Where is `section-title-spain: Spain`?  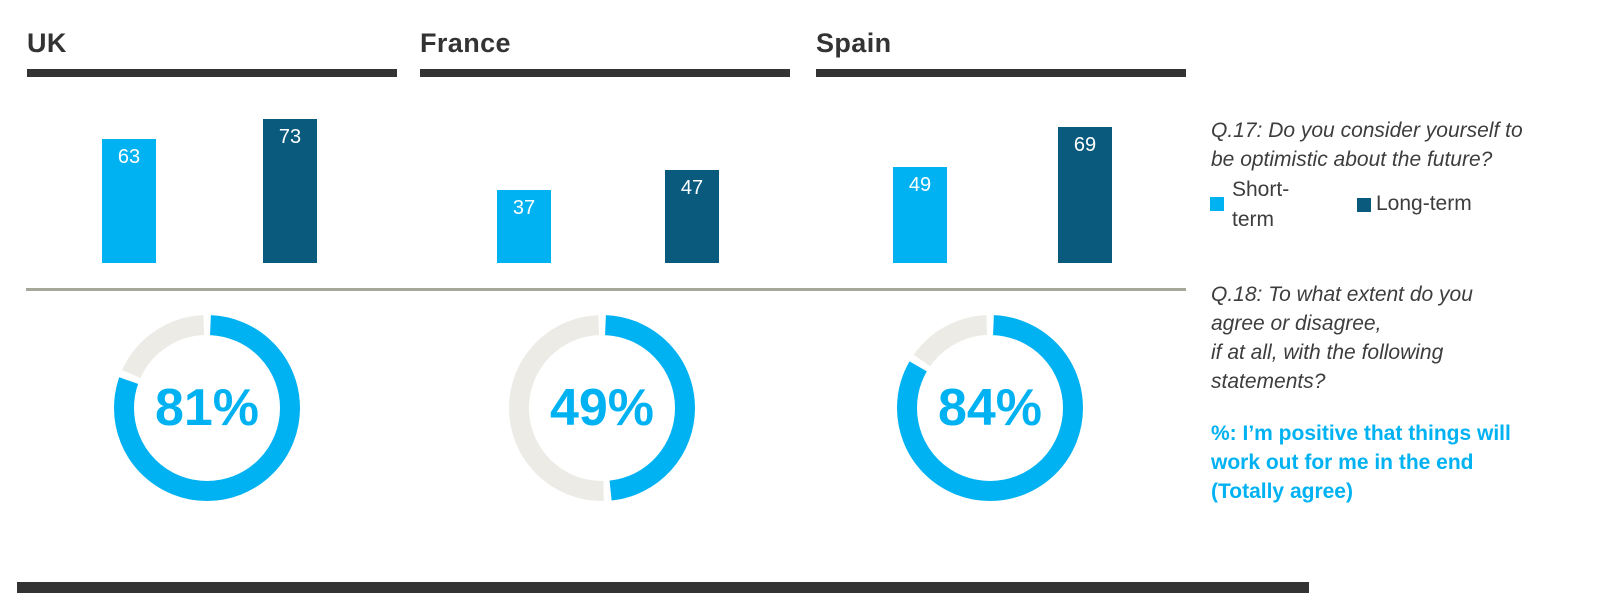
section-title-spain: Spain is located at coordinates (854, 43).